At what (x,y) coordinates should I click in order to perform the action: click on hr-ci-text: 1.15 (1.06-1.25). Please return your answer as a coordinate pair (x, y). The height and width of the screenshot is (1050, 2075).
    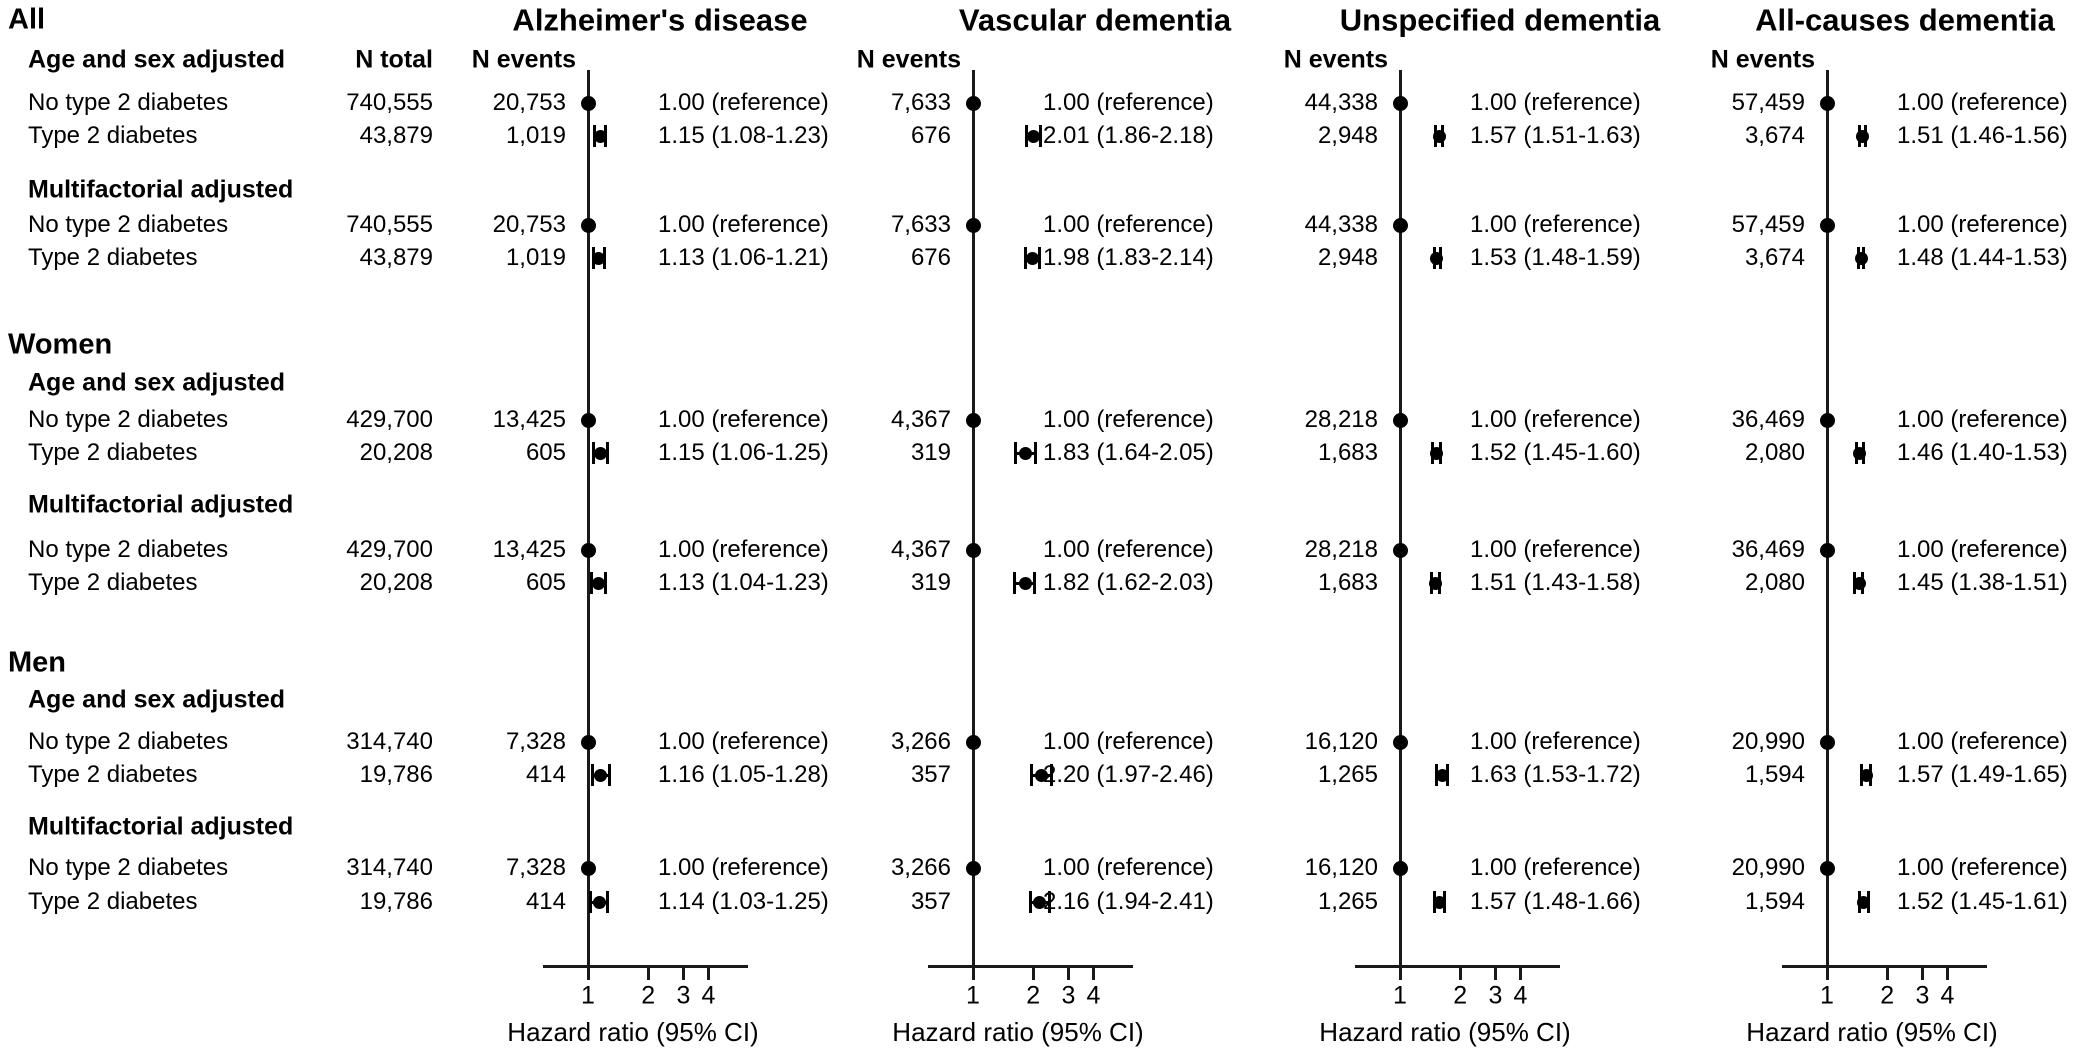
    Looking at the image, I should click on (743, 452).